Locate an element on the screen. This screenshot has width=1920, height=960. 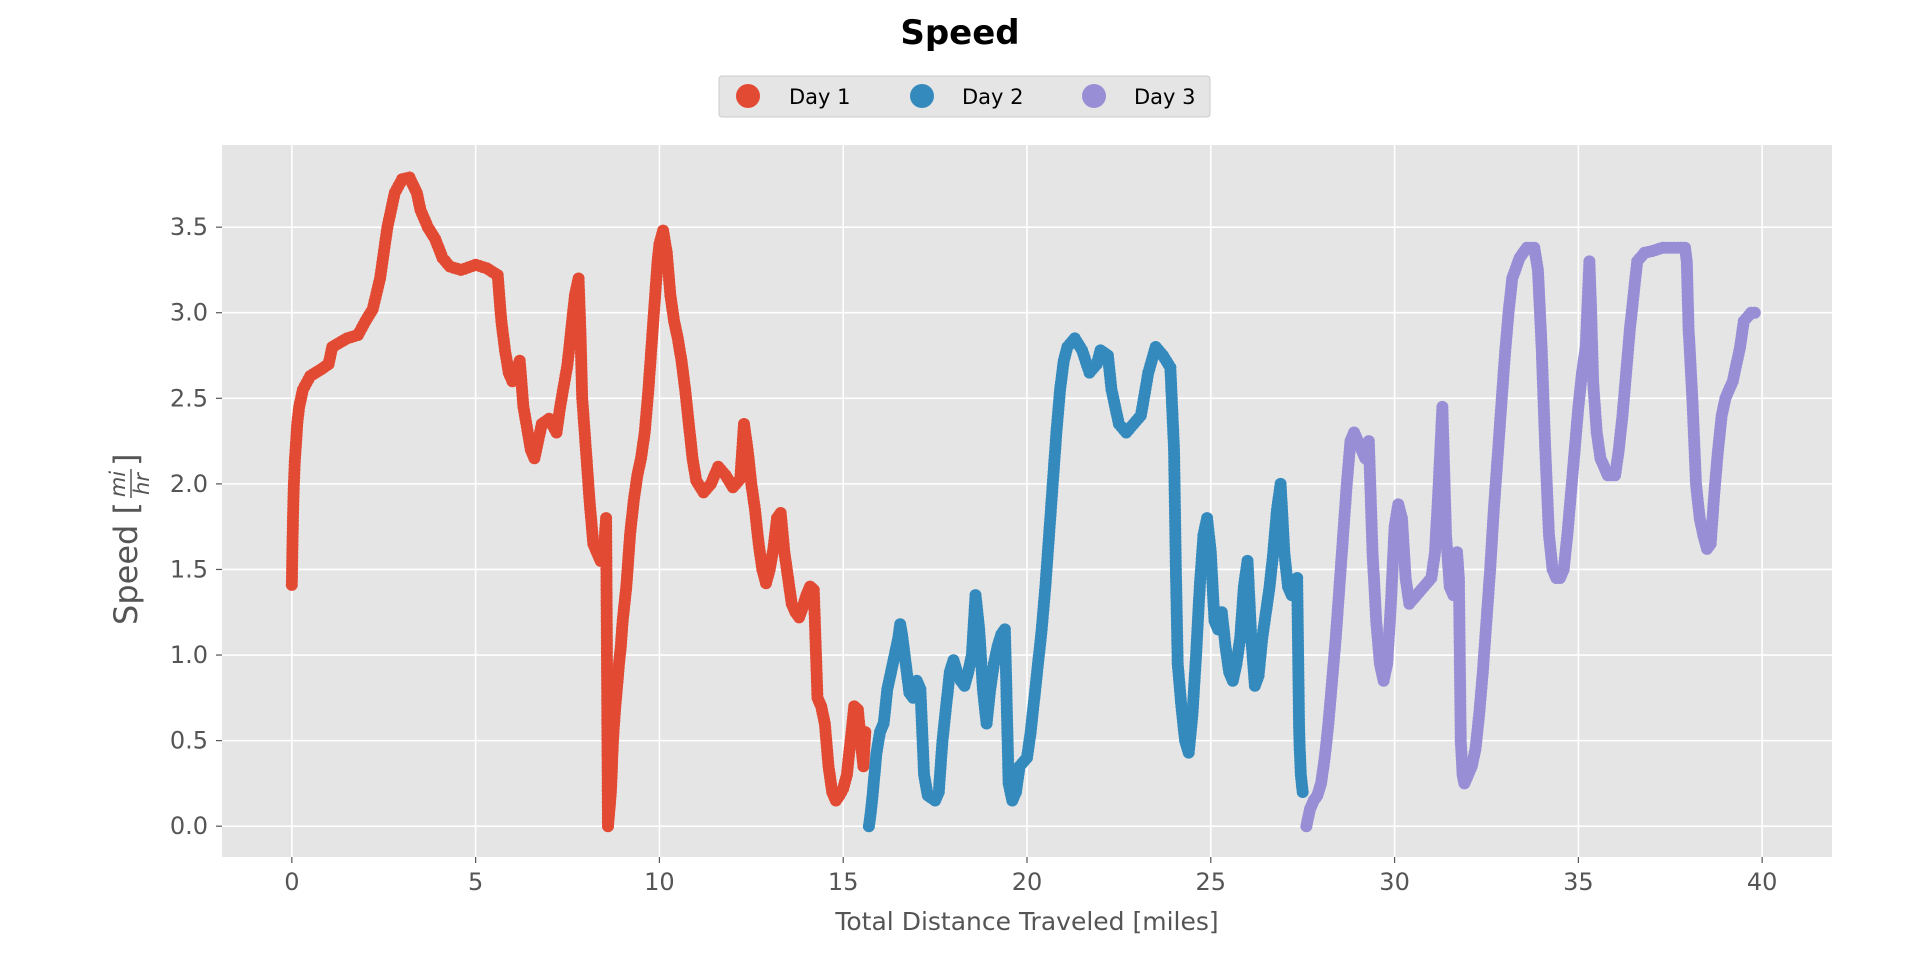
y-axis-label-unit-den: hr is located at coordinates (142, 483).